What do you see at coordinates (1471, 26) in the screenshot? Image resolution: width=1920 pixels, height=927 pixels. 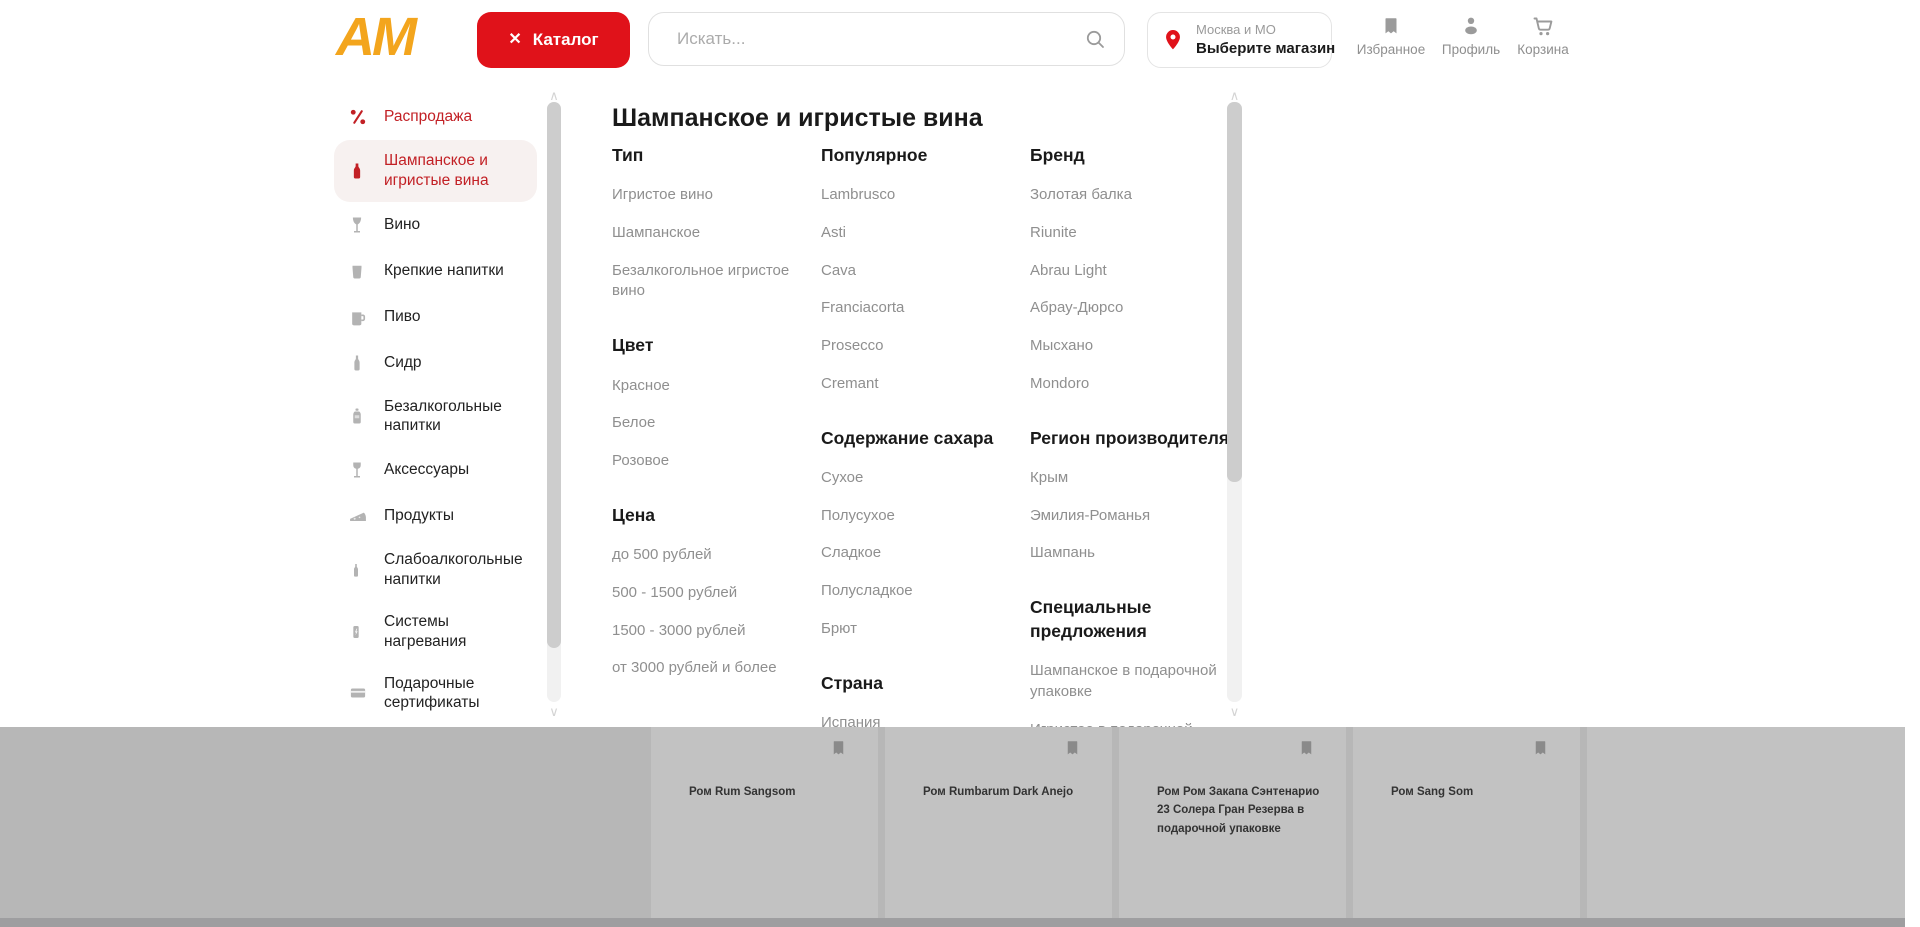 I see `user-icon` at bounding box center [1471, 26].